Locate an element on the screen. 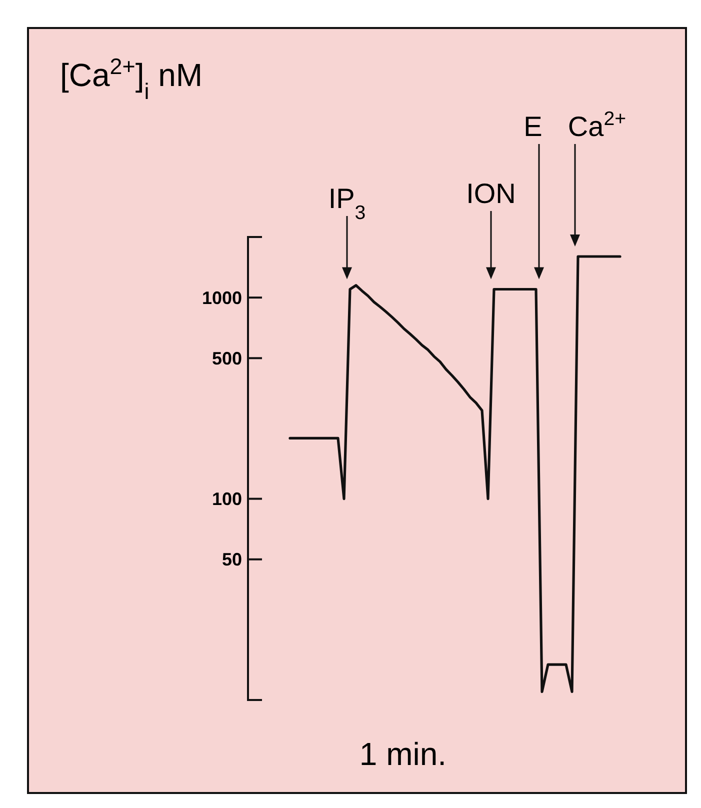  y-tick-label: 100 is located at coordinates (227, 499).